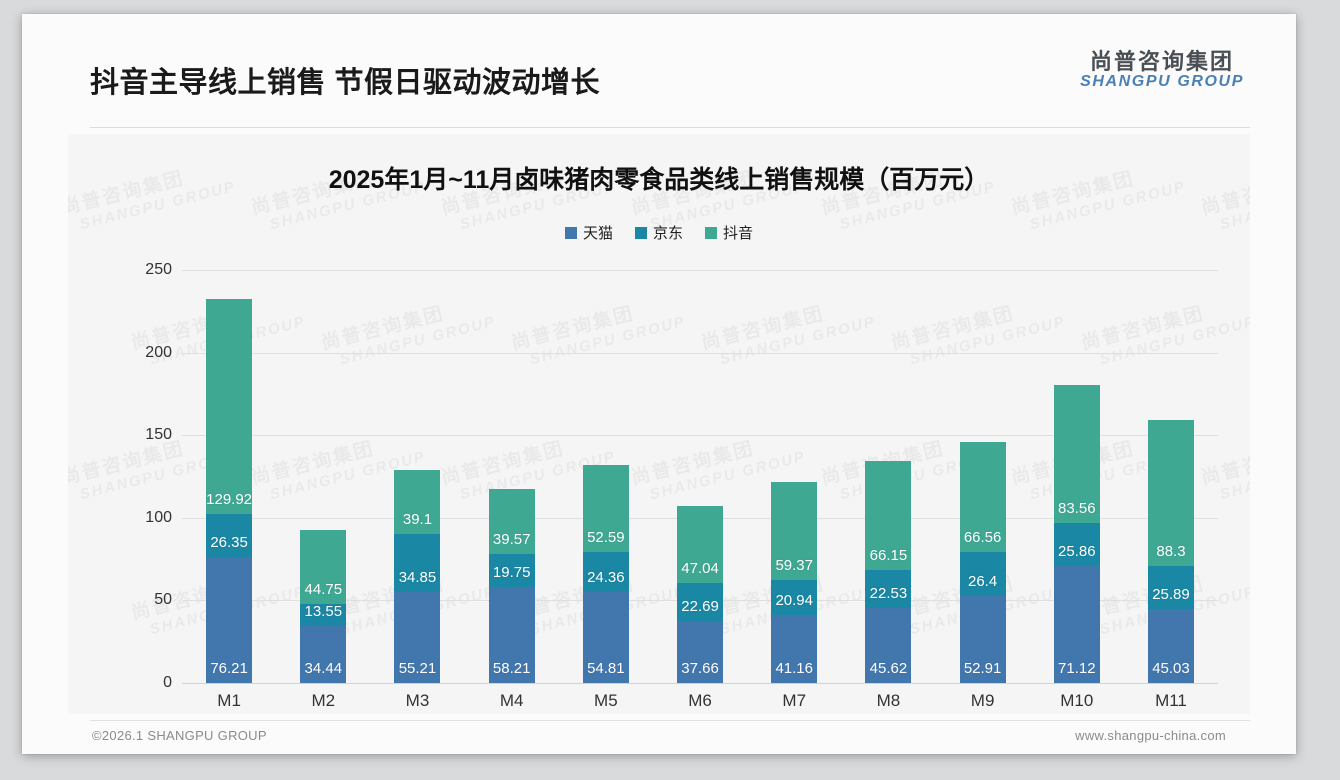 This screenshot has width=1340, height=780. What do you see at coordinates (888, 645) in the screenshot?
I see `bar-segment: 45.62` at bounding box center [888, 645].